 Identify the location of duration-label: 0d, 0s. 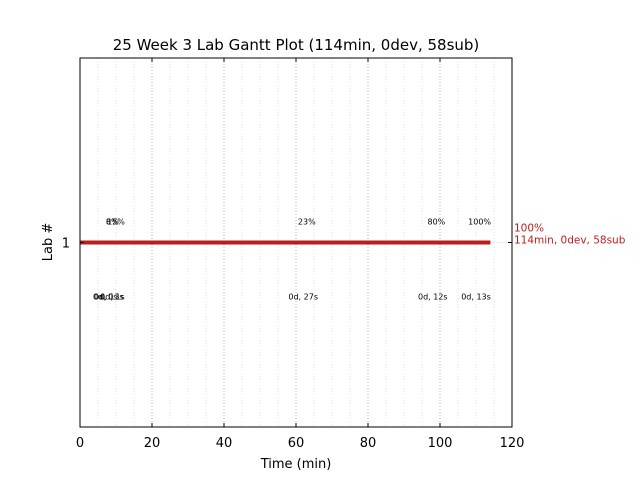
(105, 297).